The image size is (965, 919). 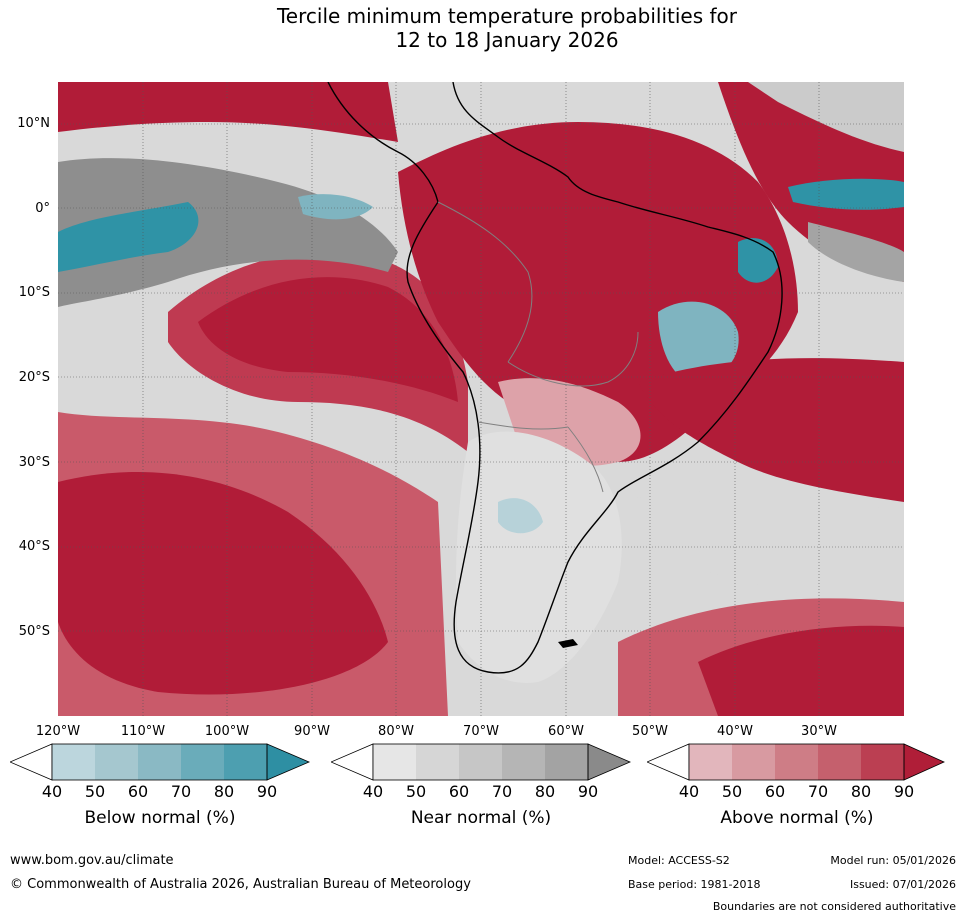 What do you see at coordinates (481, 731) in the screenshot?
I see `lon-label-70w: 70°W` at bounding box center [481, 731].